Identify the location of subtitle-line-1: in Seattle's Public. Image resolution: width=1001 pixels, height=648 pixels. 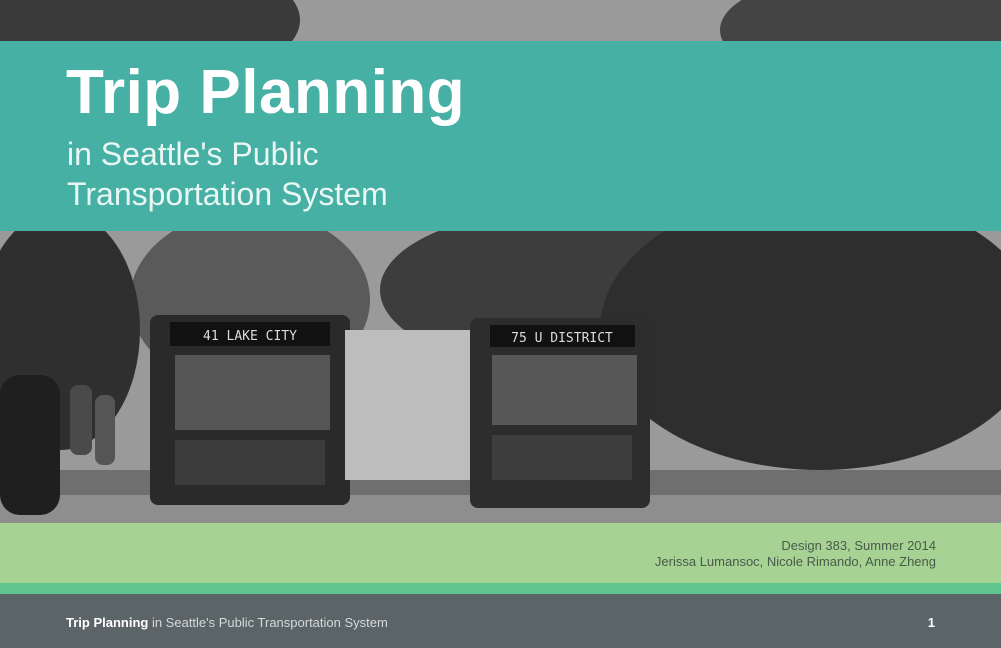
(193, 154).